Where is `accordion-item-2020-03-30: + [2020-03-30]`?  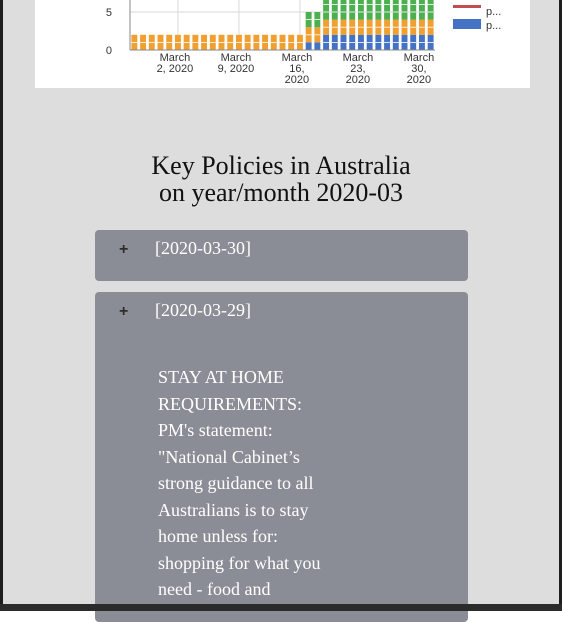
accordion-item-2020-03-30: + [2020-03-30] is located at coordinates (281, 255).